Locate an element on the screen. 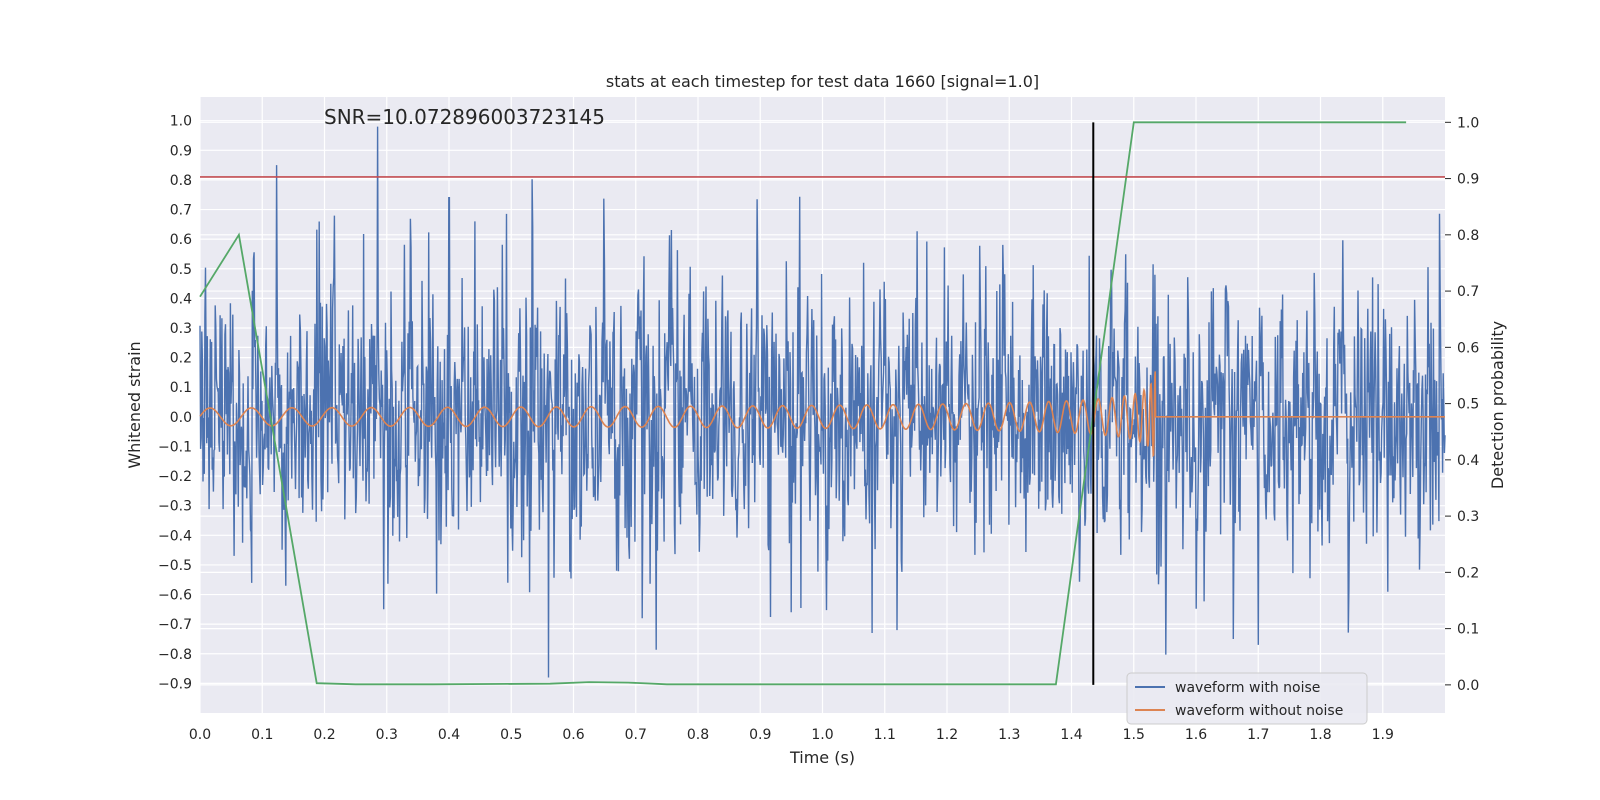 The image size is (1600, 800). y-right-tick-label: 0.1 is located at coordinates (1468, 630).